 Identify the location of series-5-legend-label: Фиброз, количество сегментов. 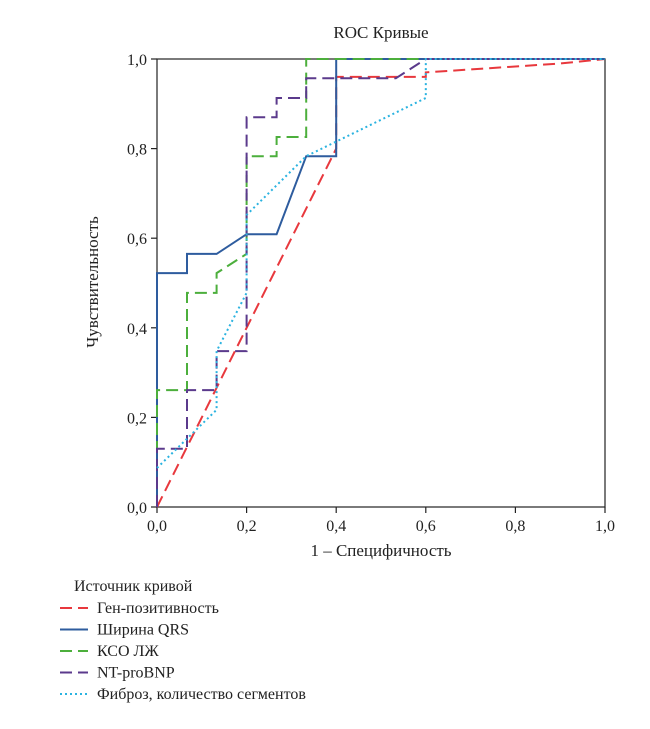
(201, 694).